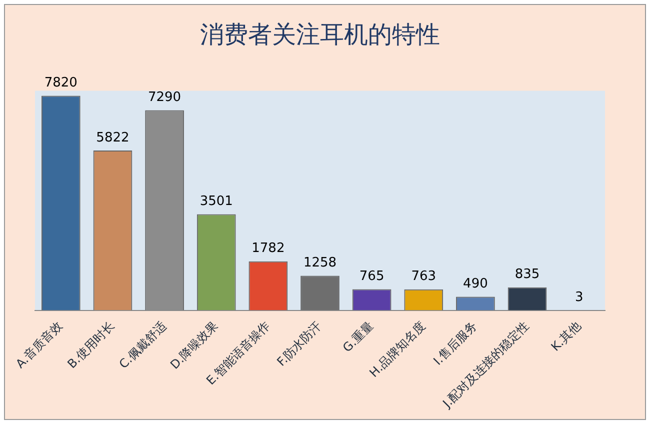 This screenshot has width=650, height=424. I want to click on x-tick-label: G.重量, so click(358, 336).